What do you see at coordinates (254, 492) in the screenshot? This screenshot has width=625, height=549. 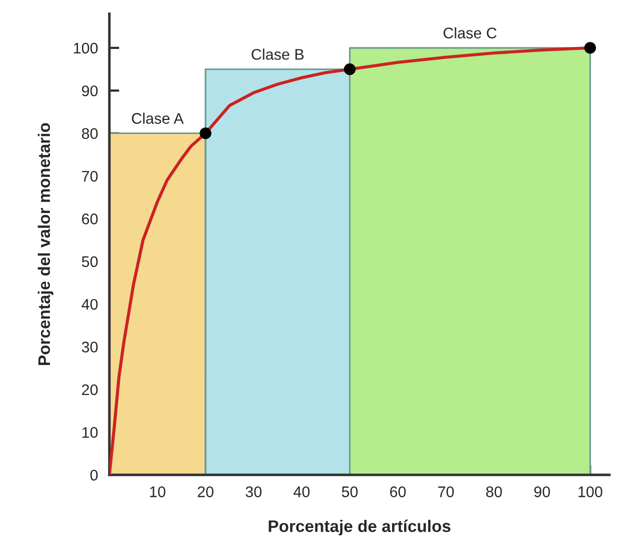 I see `x-tick-label: 30` at bounding box center [254, 492].